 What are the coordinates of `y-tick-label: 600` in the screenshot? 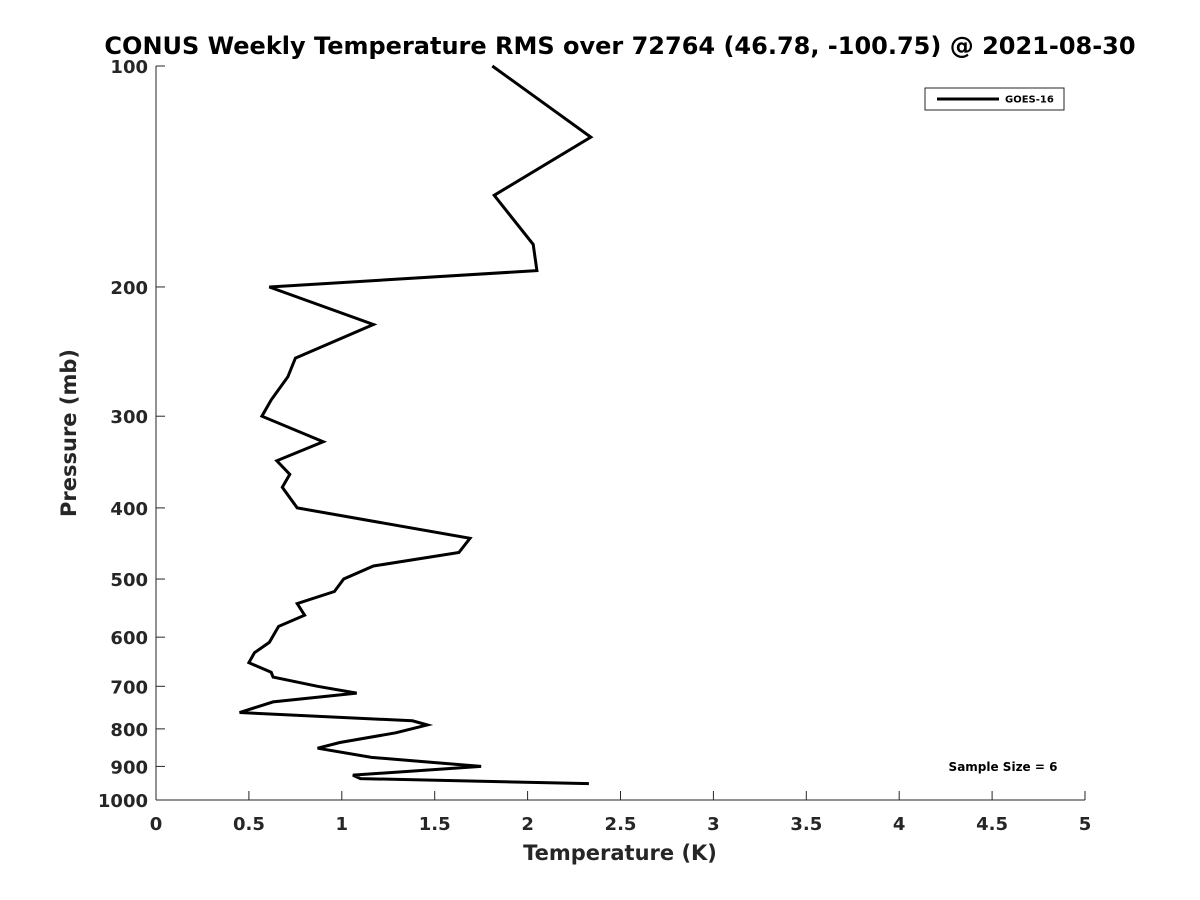 It's located at (129, 638).